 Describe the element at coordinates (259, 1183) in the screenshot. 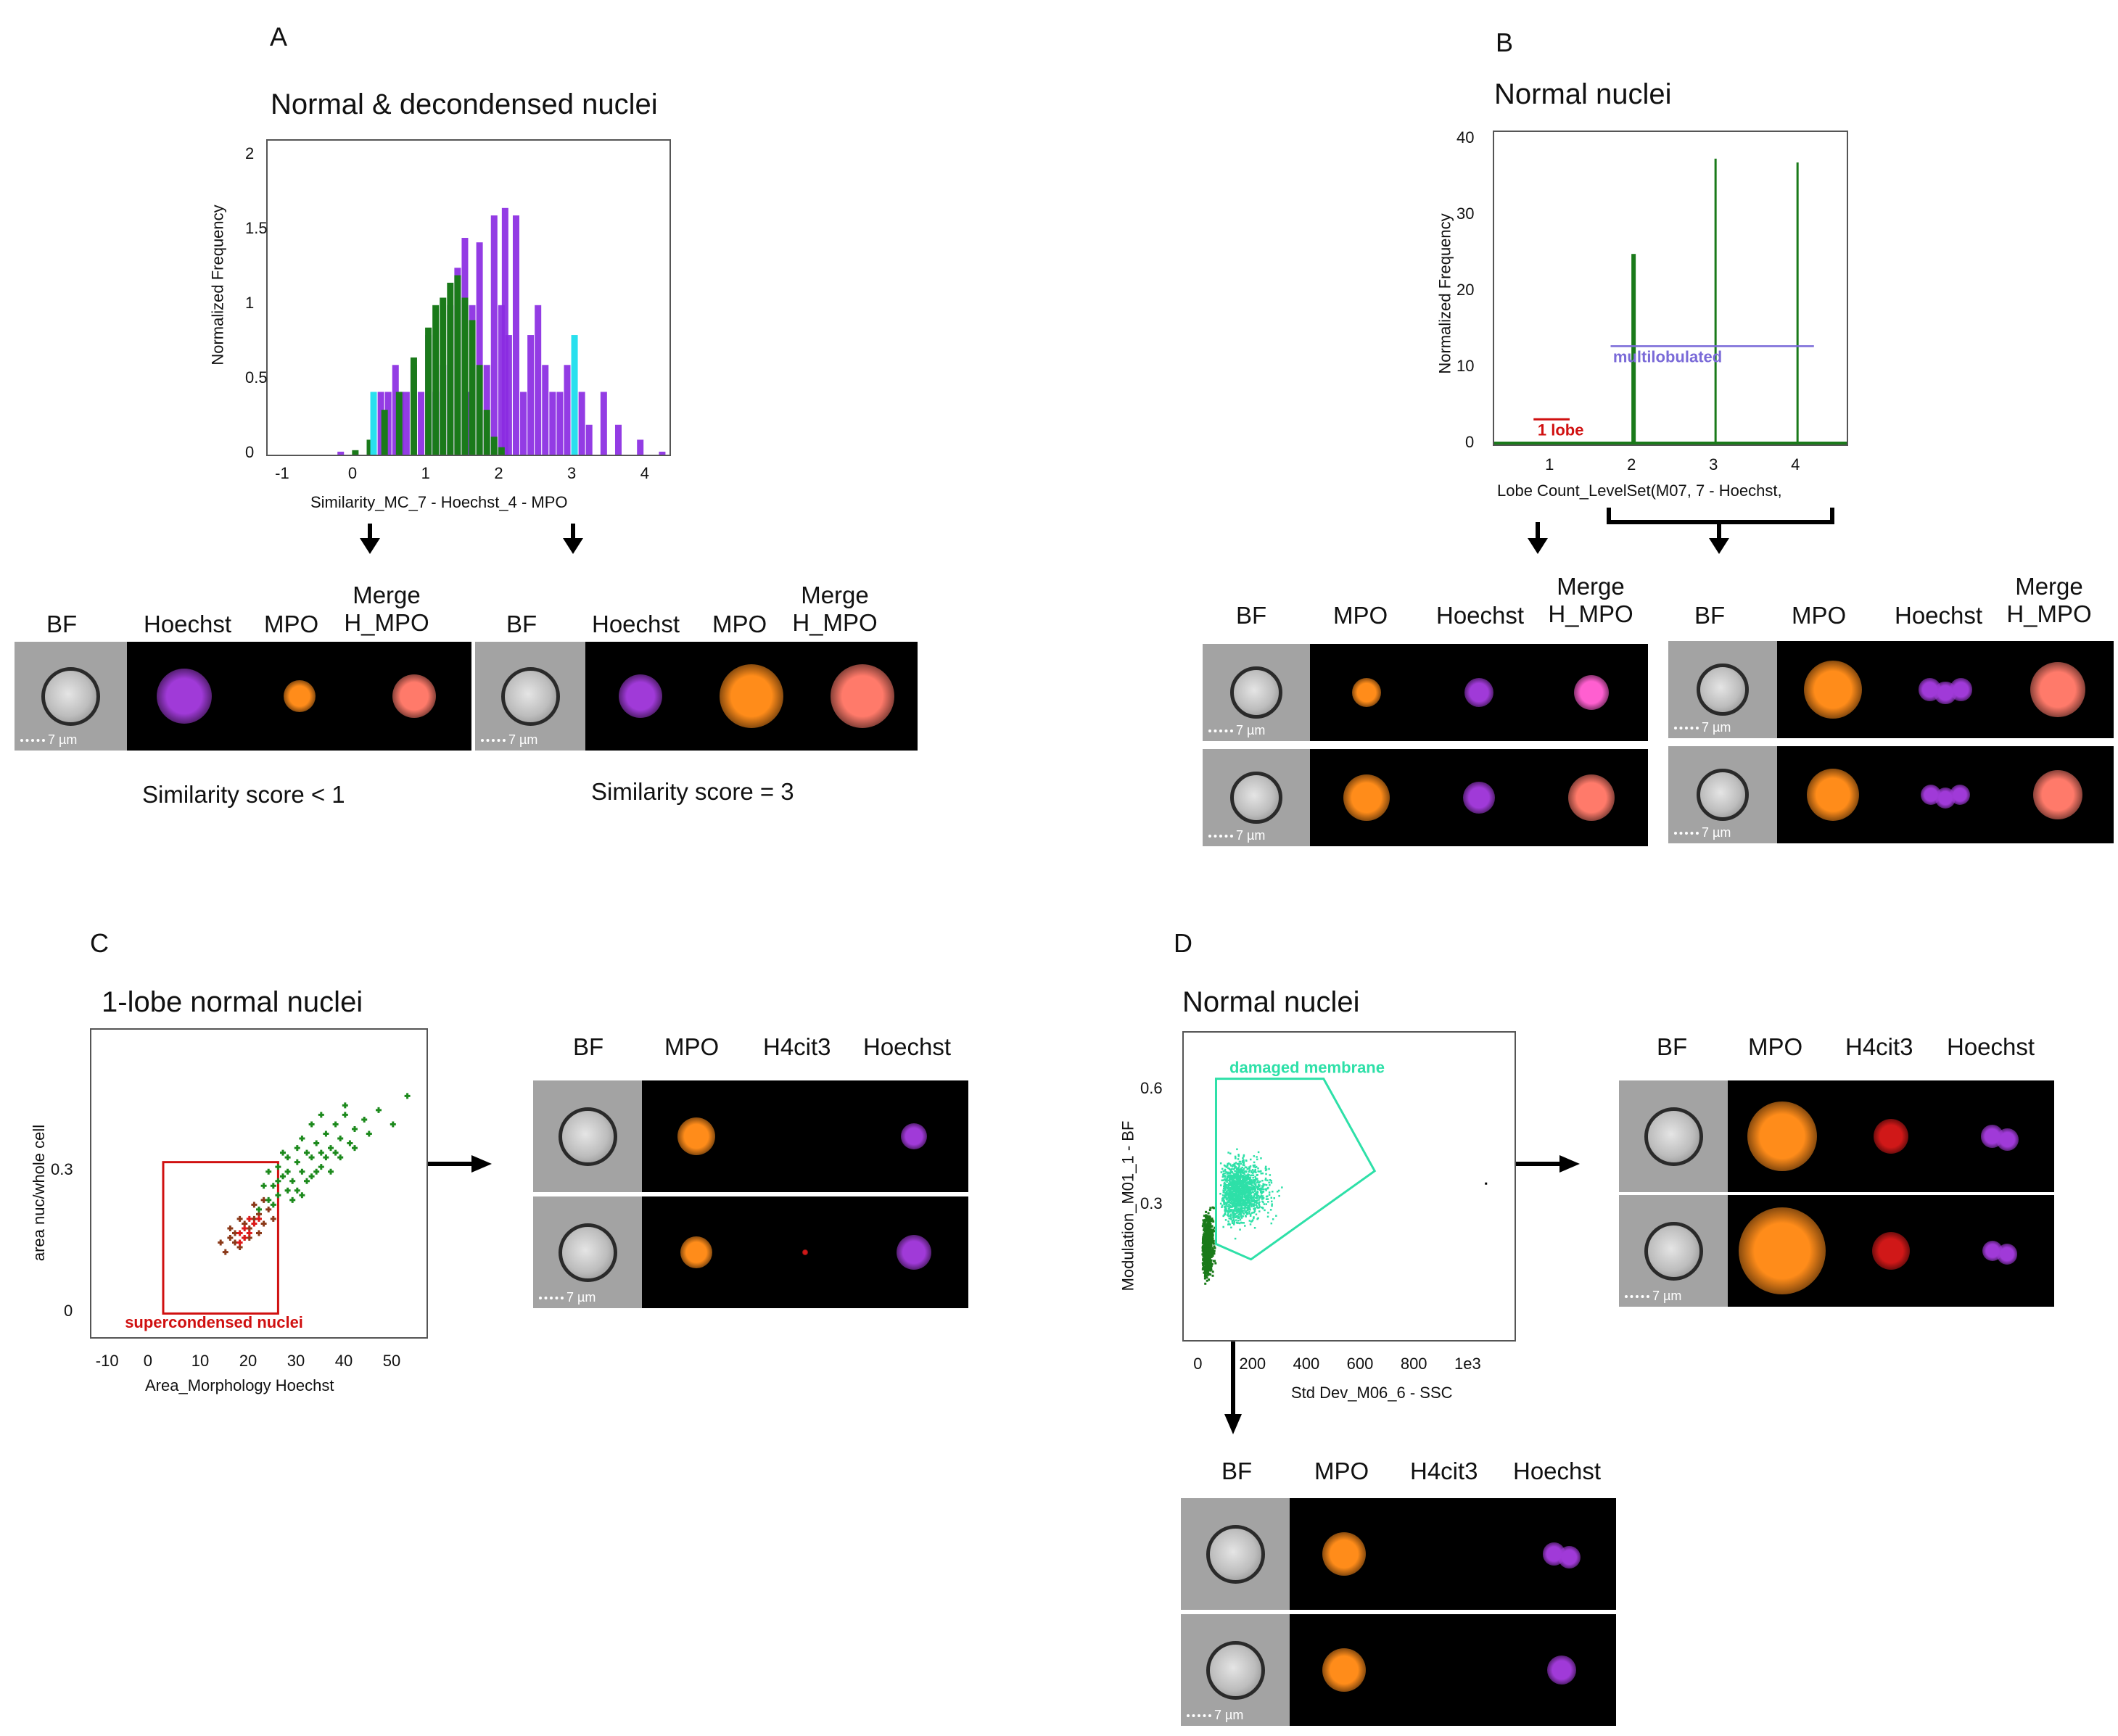

I see `panel-c-scatter: supercondensed nuclei` at that location.